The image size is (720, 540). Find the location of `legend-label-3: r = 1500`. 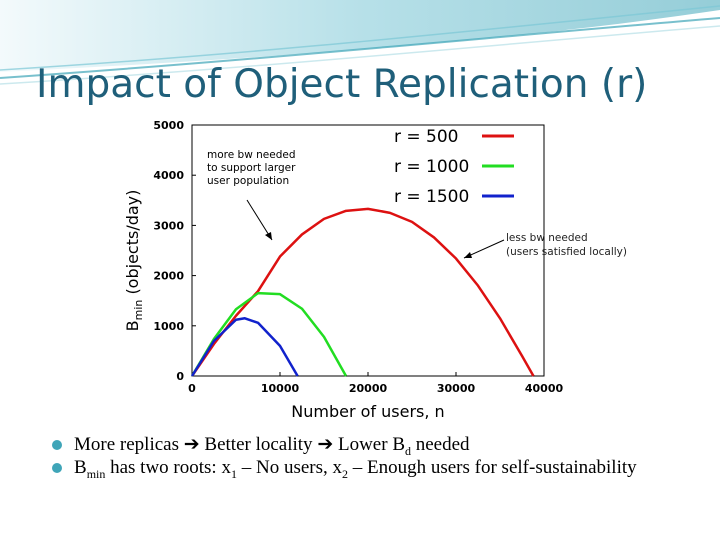

legend-label-3: r = 1500 is located at coordinates (431, 197).